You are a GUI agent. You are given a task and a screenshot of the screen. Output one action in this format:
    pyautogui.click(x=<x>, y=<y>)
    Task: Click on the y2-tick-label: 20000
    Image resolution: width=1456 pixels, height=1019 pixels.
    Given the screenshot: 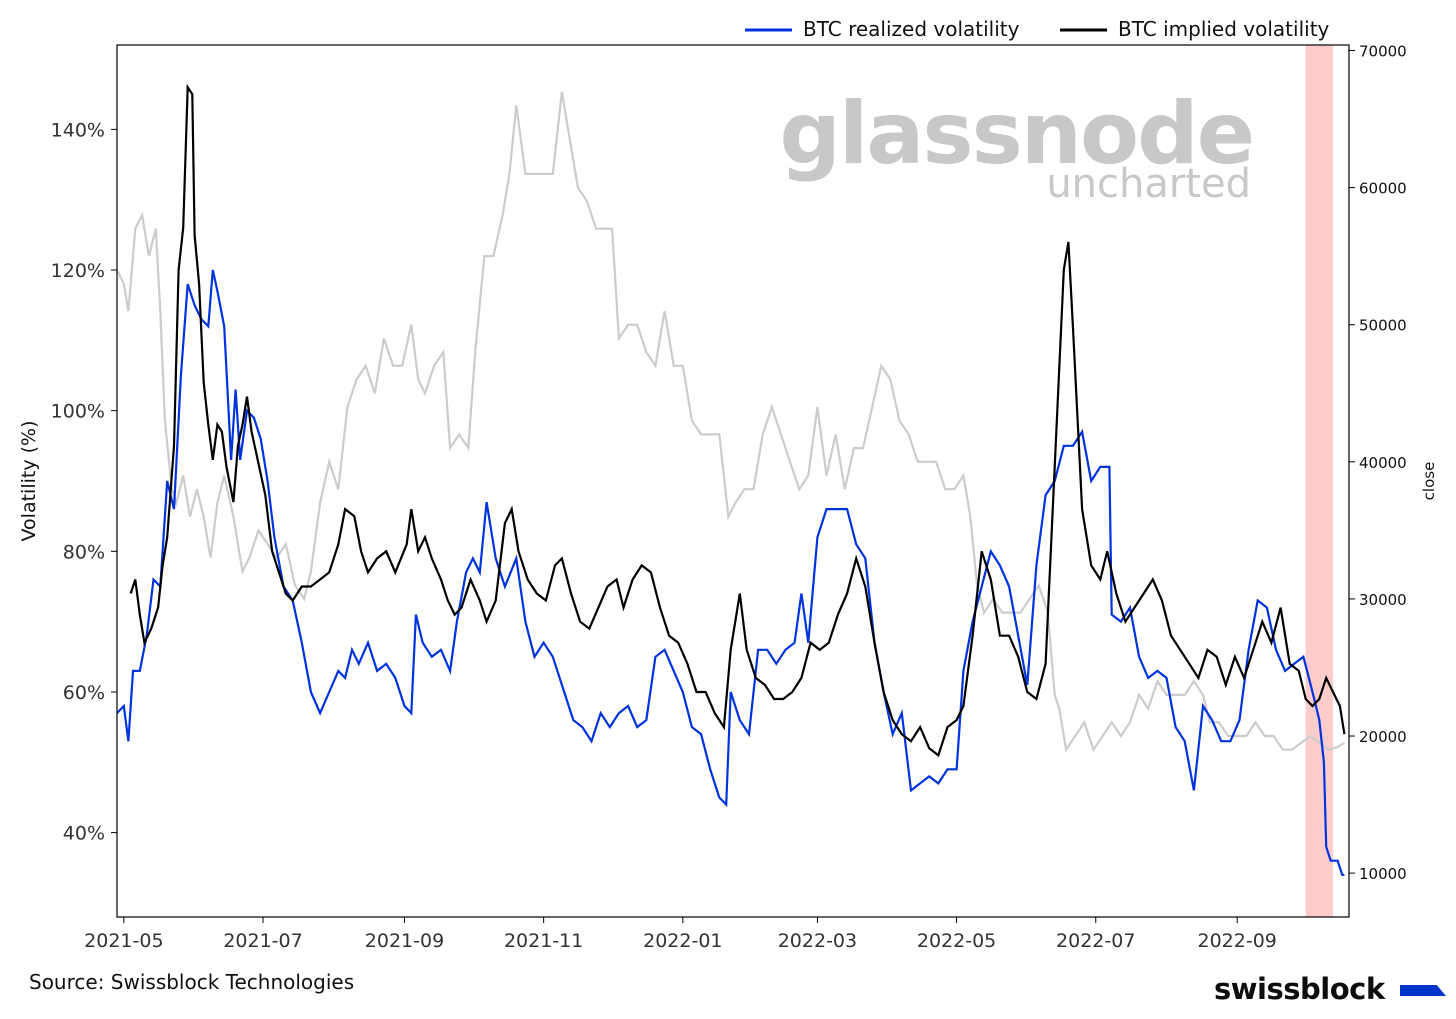 What is the action you would take?
    pyautogui.click(x=1383, y=737)
    